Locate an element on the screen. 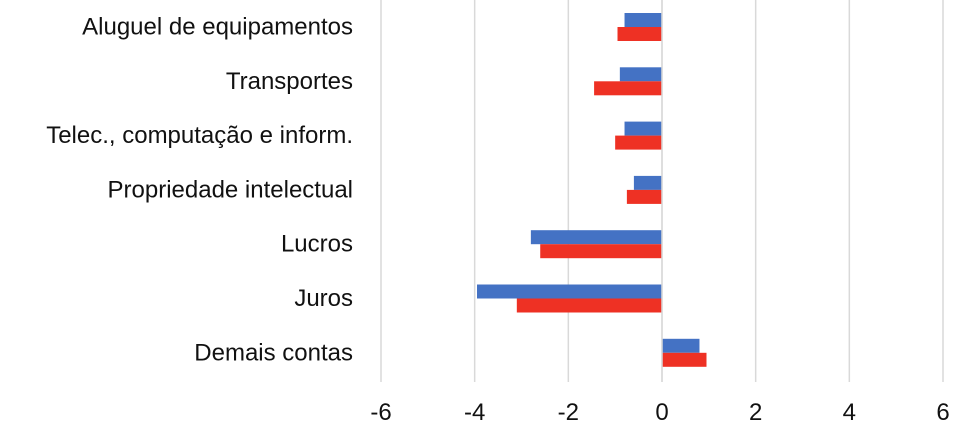 This screenshot has height=439, width=971. category-label: Propriedade intelectual is located at coordinates (231, 189).